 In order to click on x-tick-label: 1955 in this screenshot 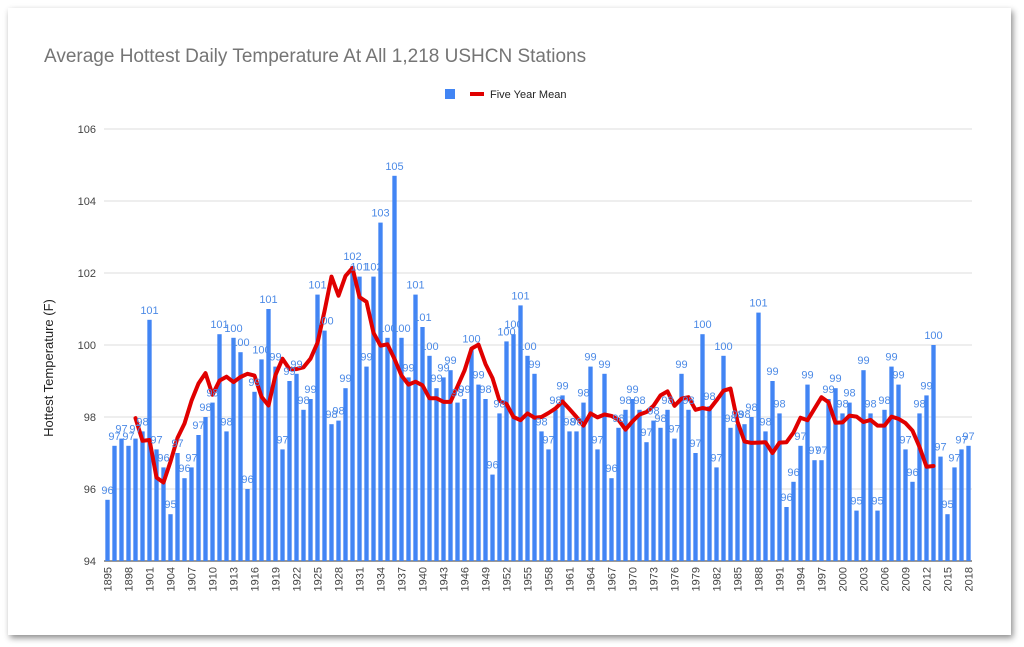, I will do `click(529, 579)`.